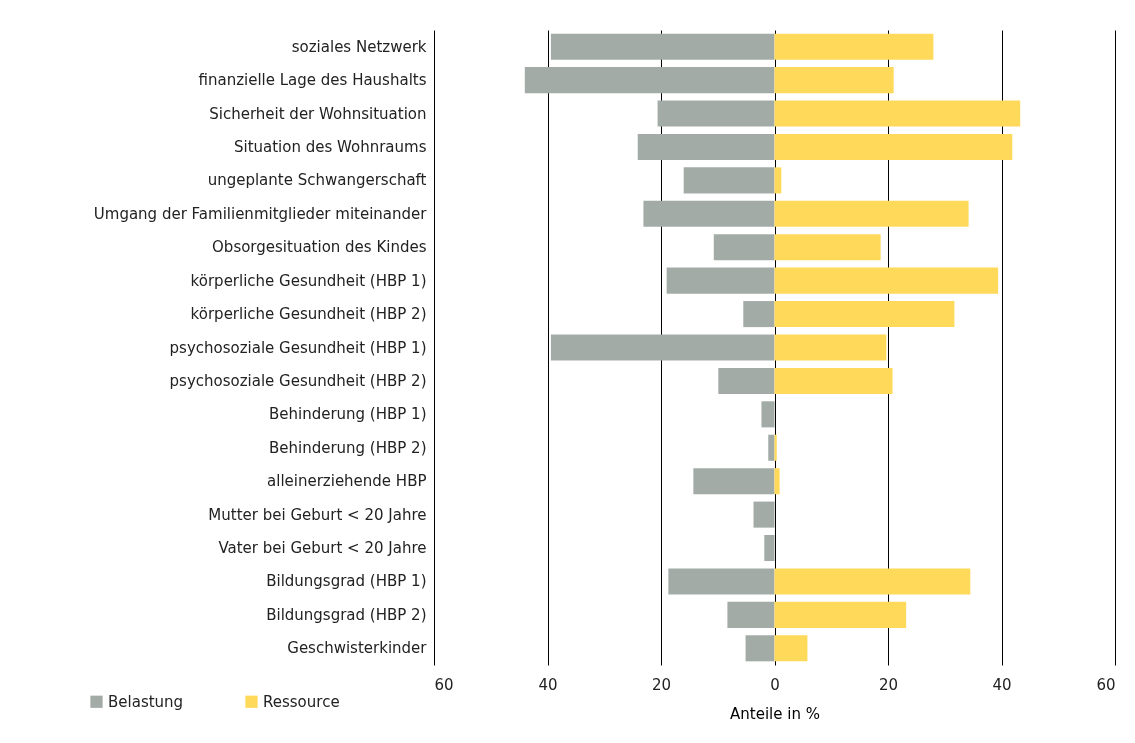 This screenshot has width=1135, height=743. I want to click on legend-label: Ressource, so click(301, 701).